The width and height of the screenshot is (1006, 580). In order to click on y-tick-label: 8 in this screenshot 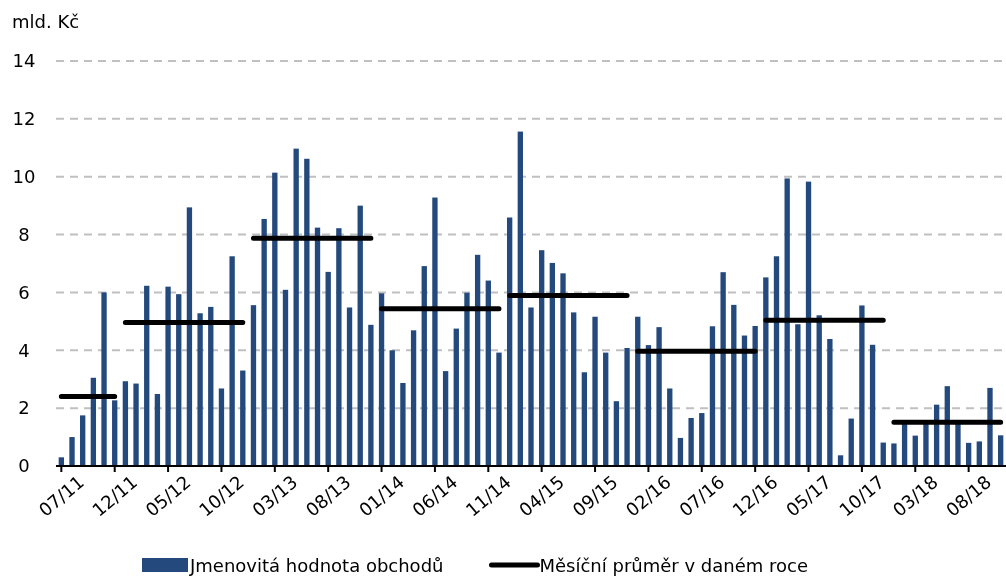, I will do `click(24, 234)`.